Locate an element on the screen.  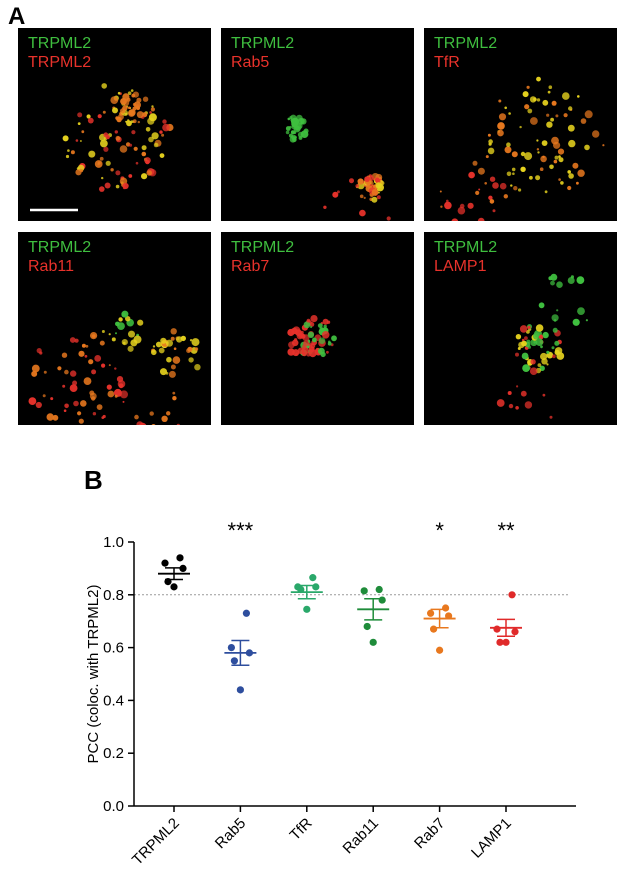
red-channel-label: TfR is located at coordinates (447, 62).